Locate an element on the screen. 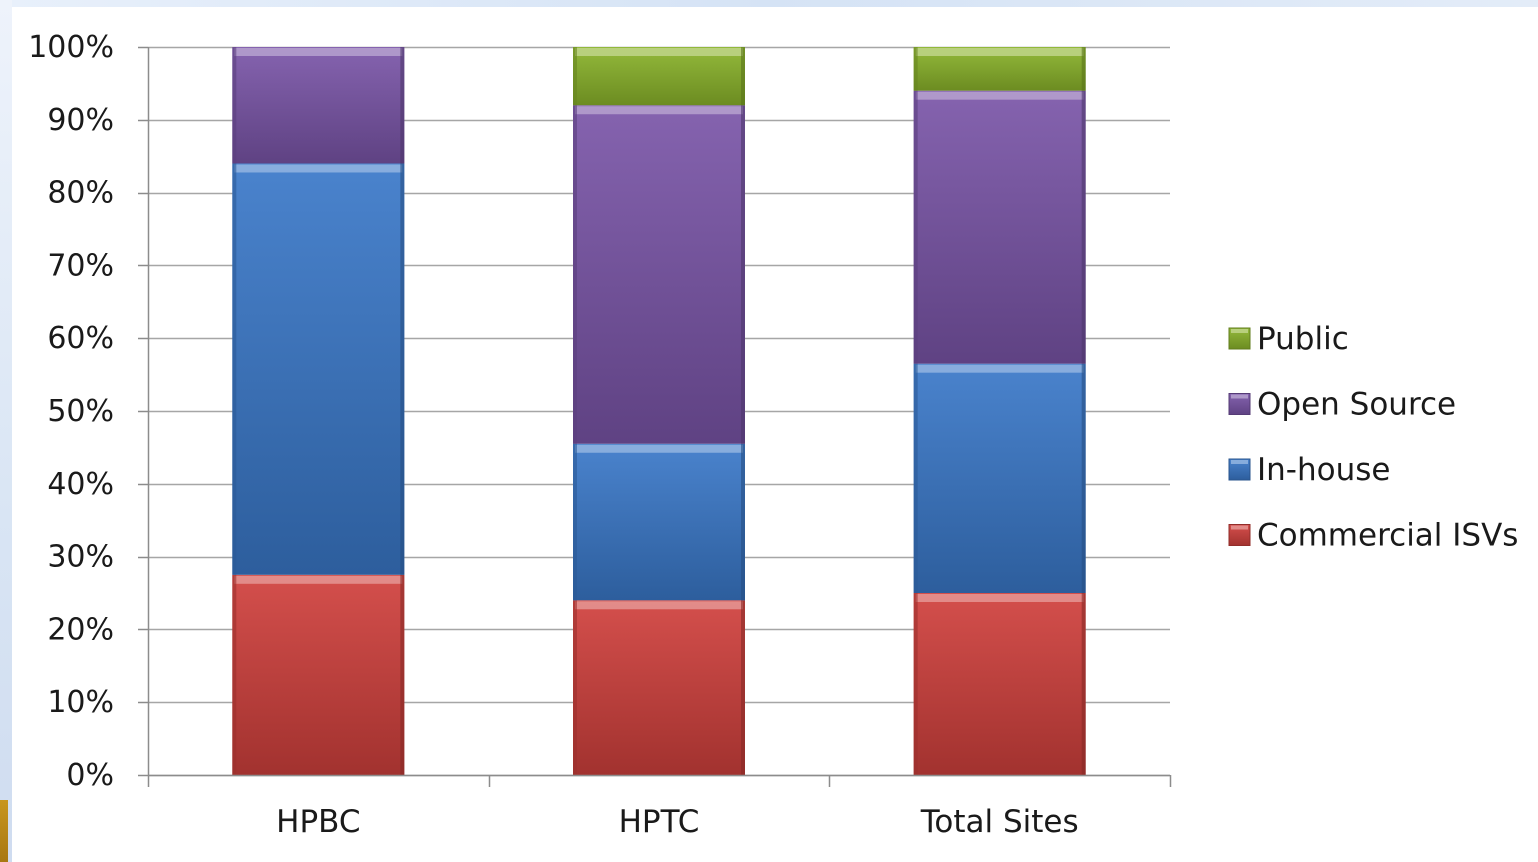  y-tick-label: 60% is located at coordinates (80, 338).